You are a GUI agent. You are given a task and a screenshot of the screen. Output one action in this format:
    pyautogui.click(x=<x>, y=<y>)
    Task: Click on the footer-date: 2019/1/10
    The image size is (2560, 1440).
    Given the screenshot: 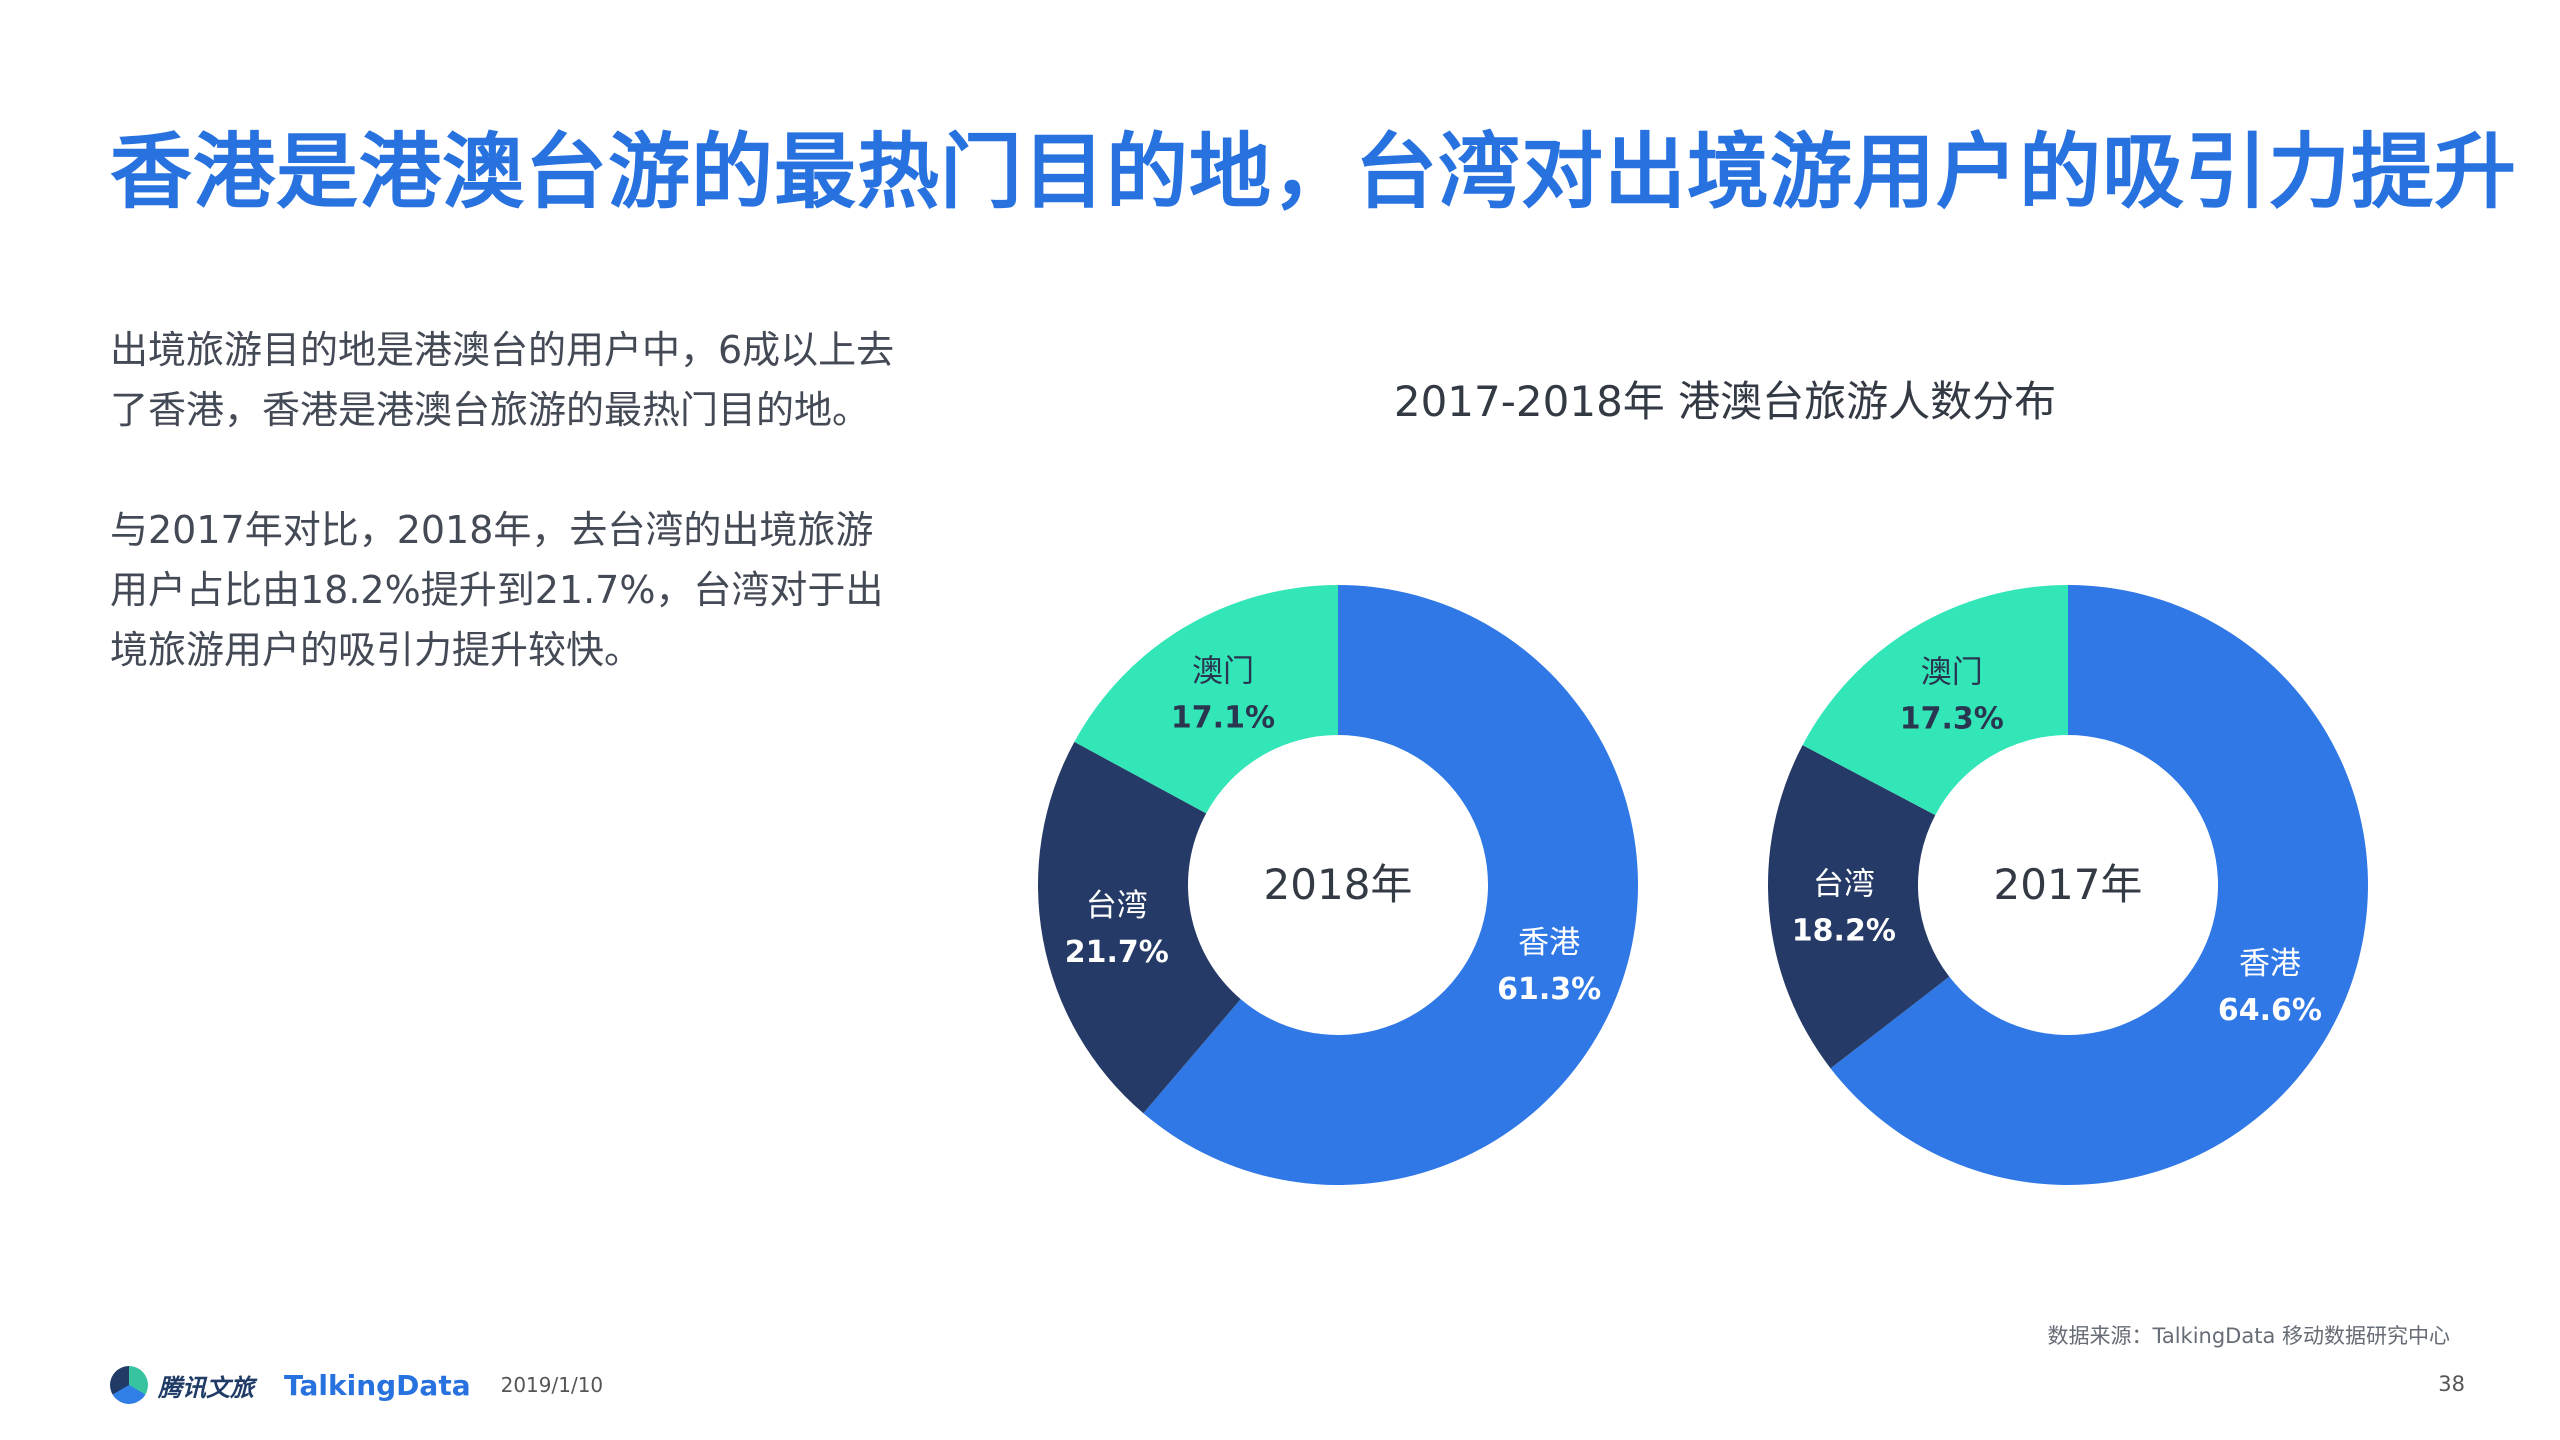 What is the action you would take?
    pyautogui.click(x=552, y=1385)
    